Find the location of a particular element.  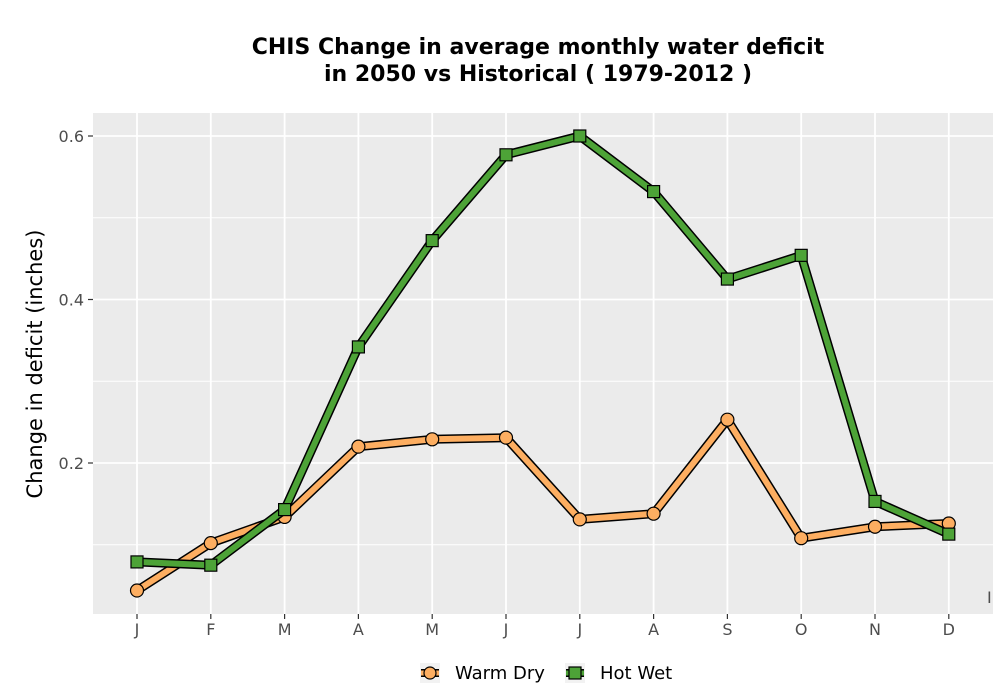

y-axis-title: Change in deficit (inches) is located at coordinates (35, 364).